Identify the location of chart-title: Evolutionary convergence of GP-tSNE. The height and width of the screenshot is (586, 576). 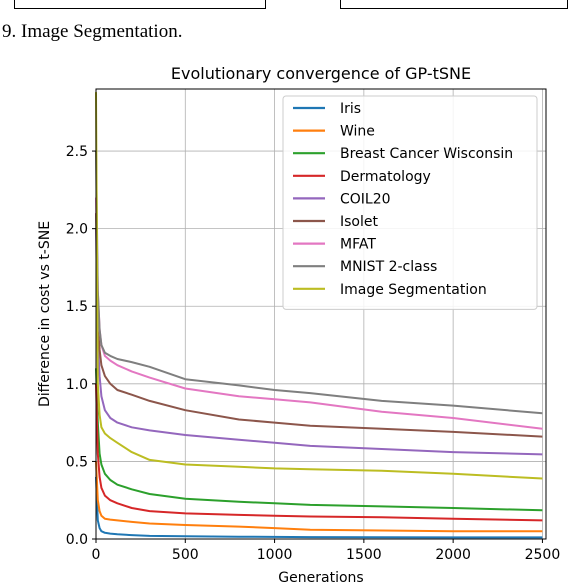
(321, 73).